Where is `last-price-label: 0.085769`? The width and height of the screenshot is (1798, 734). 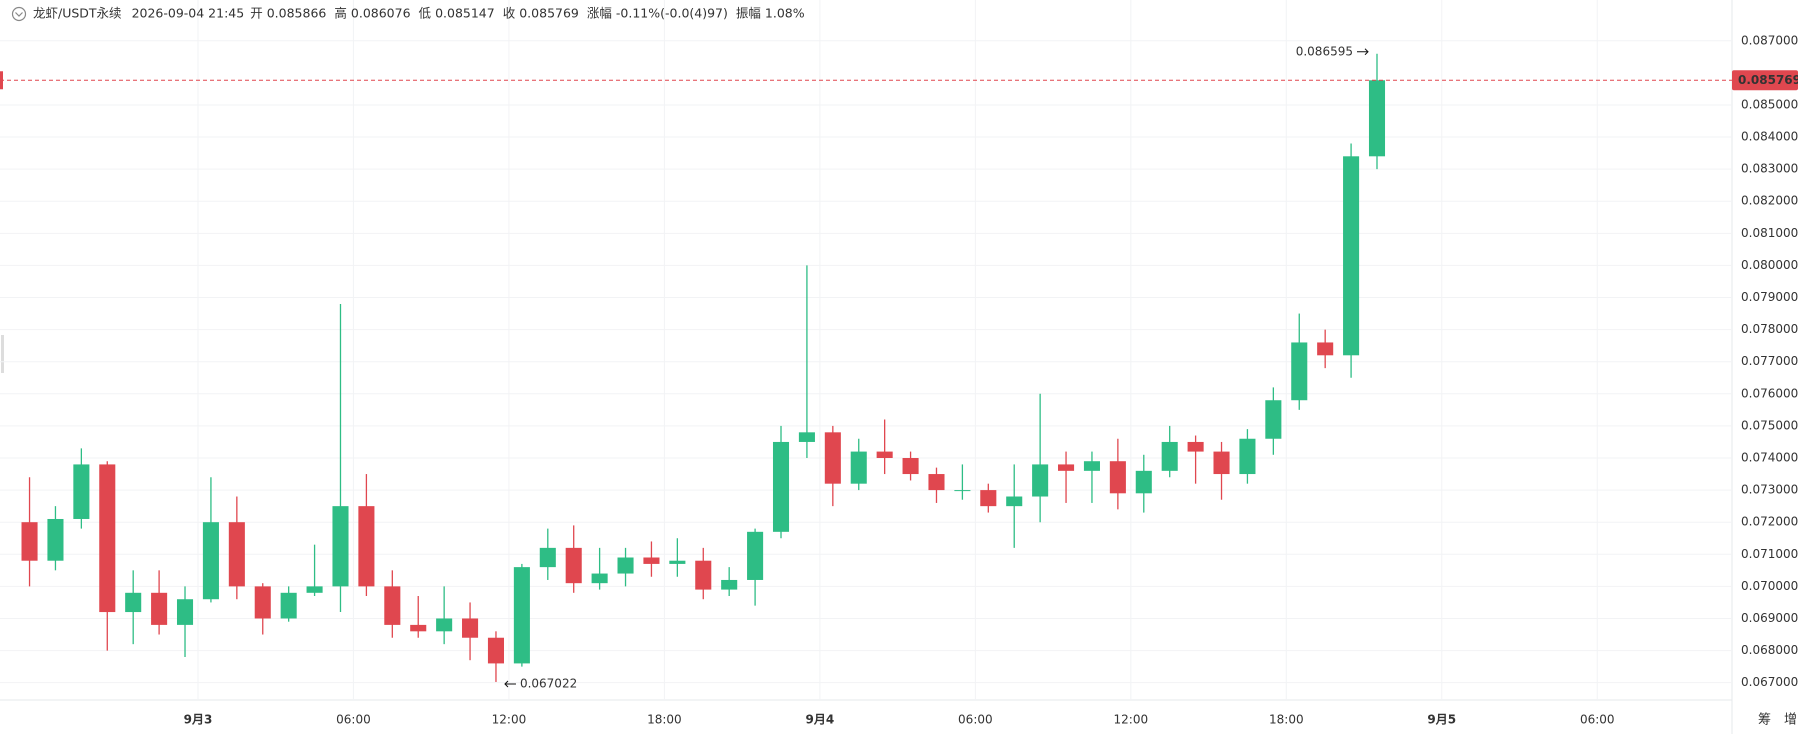
last-price-label: 0.085769 is located at coordinates (1768, 80).